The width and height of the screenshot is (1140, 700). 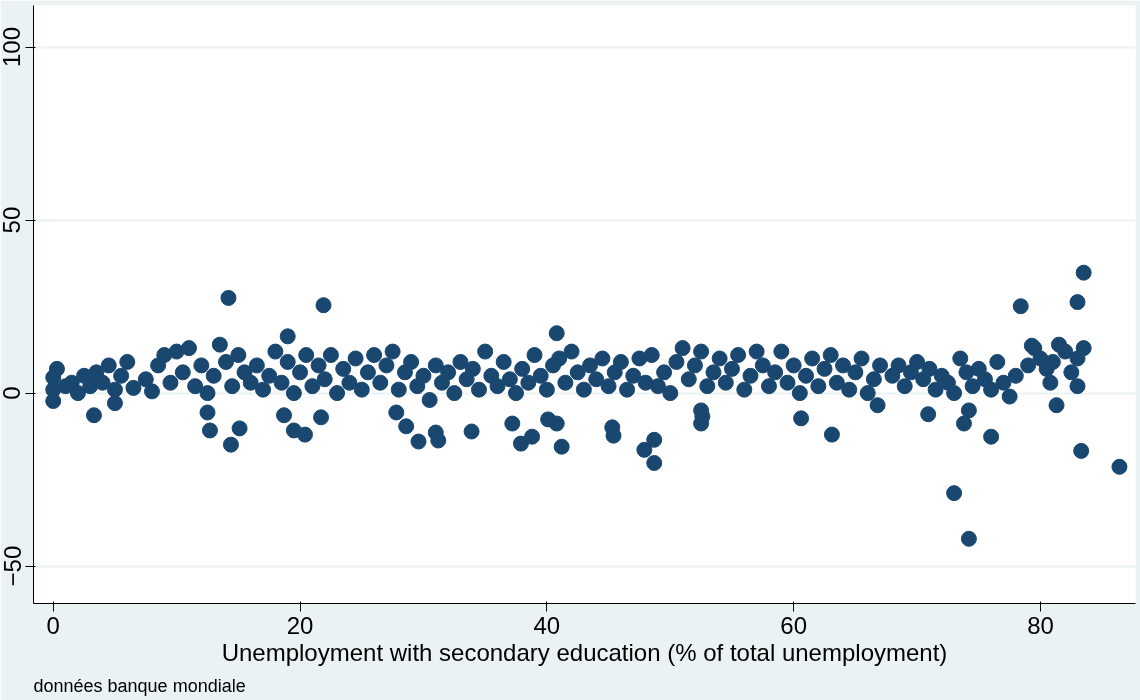 I want to click on x-tick-label: 0, so click(x=53, y=625).